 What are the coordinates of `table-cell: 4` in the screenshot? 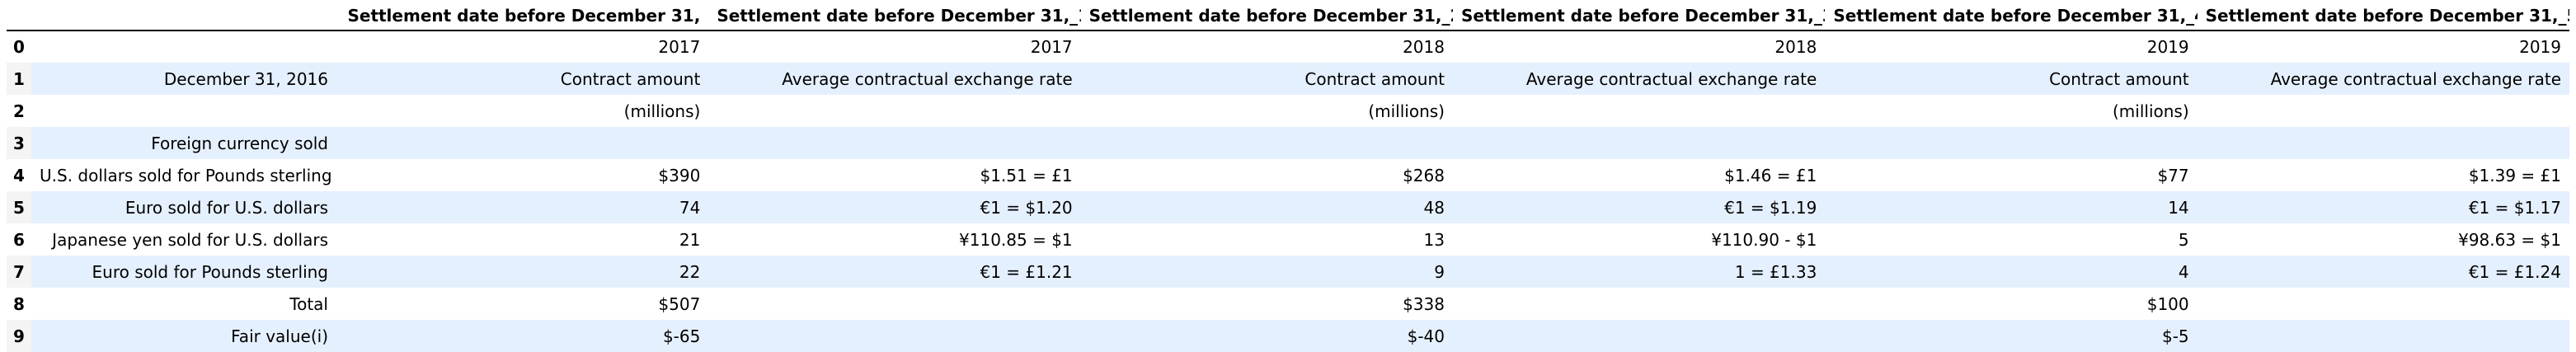 It's located at (2011, 272).